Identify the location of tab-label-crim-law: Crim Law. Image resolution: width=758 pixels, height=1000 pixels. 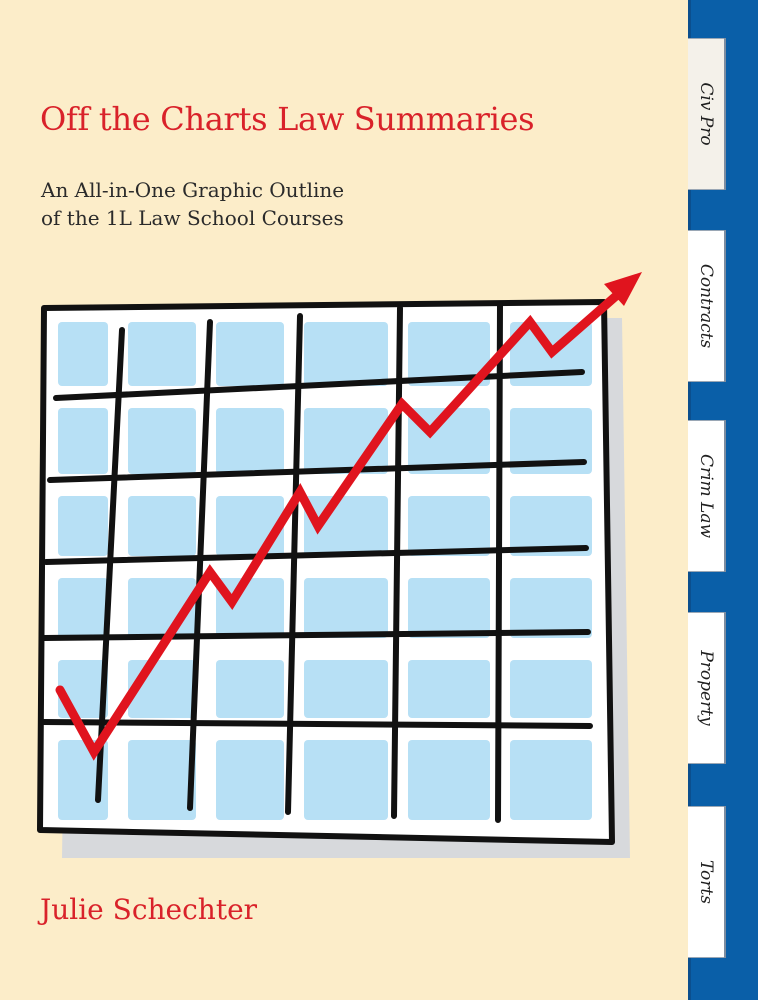
(706, 496).